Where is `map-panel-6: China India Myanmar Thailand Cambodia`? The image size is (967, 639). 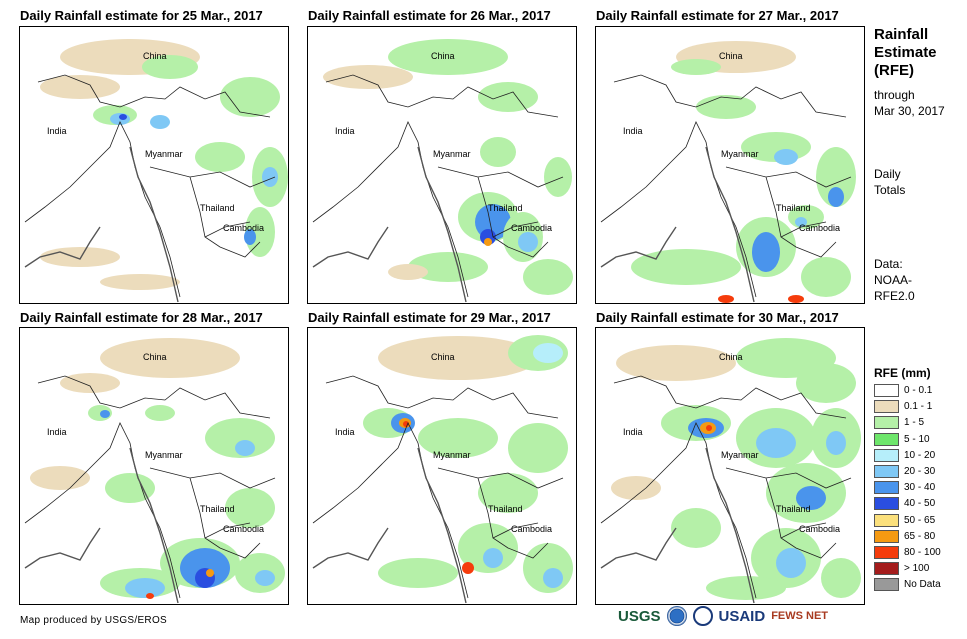 map-panel-6: China India Myanmar Thailand Cambodia is located at coordinates (730, 466).